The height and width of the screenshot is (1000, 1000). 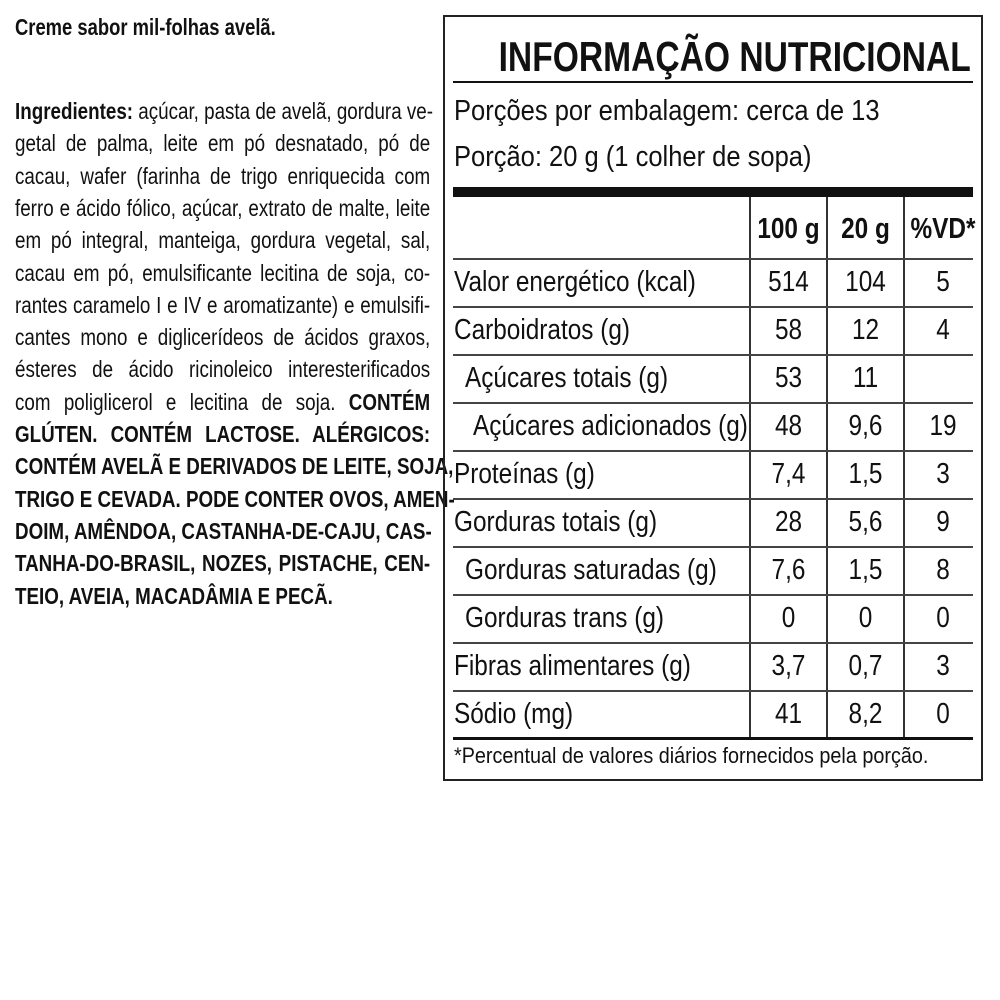 What do you see at coordinates (667, 111) in the screenshot?
I see `servings-per-package: Porções por embalagem: cerca de 13` at bounding box center [667, 111].